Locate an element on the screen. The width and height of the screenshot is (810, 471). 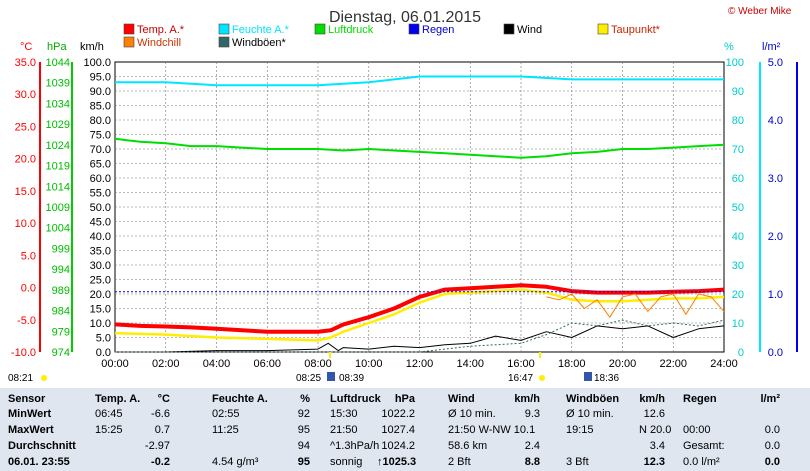
x-tick-label: 00:00 is located at coordinates (115, 364).